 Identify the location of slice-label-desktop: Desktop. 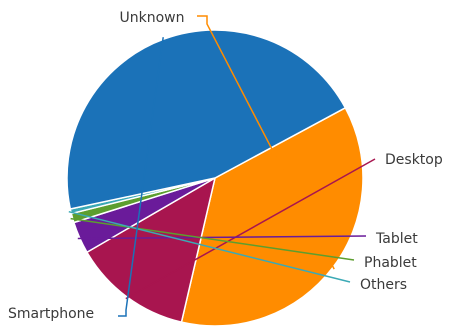
(414, 160).